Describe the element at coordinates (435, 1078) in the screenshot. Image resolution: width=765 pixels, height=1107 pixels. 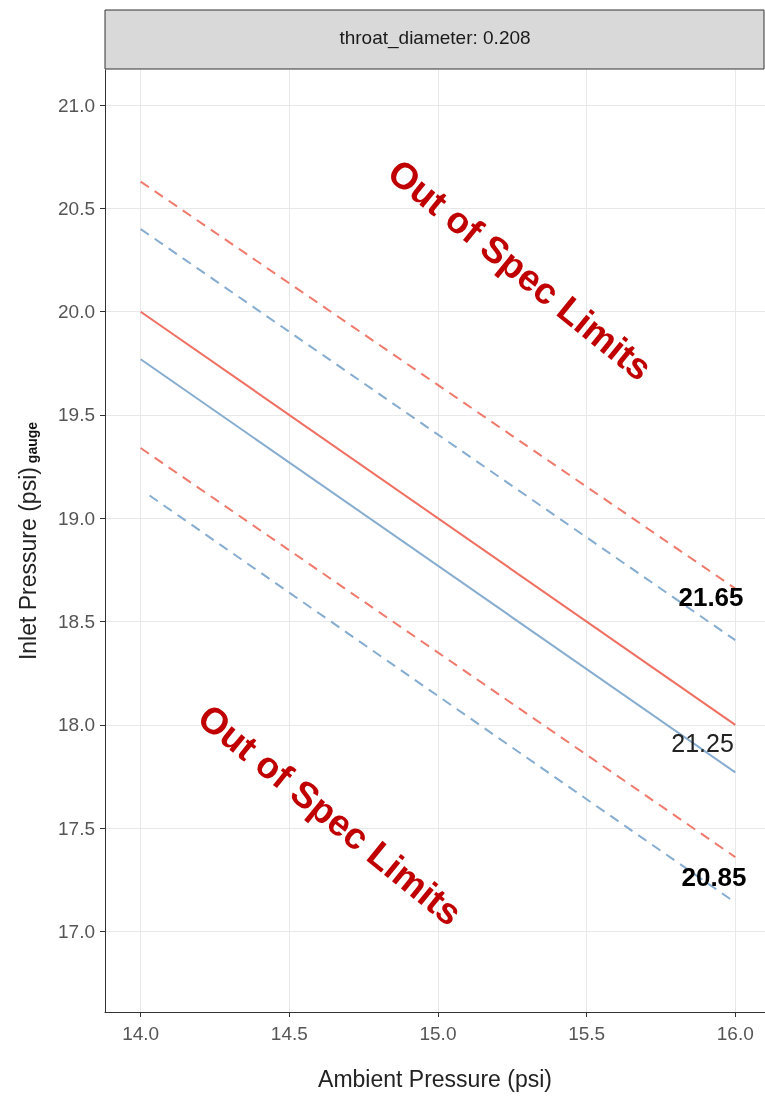
I see `x-axis-title: Ambient Pressure (psi)` at that location.